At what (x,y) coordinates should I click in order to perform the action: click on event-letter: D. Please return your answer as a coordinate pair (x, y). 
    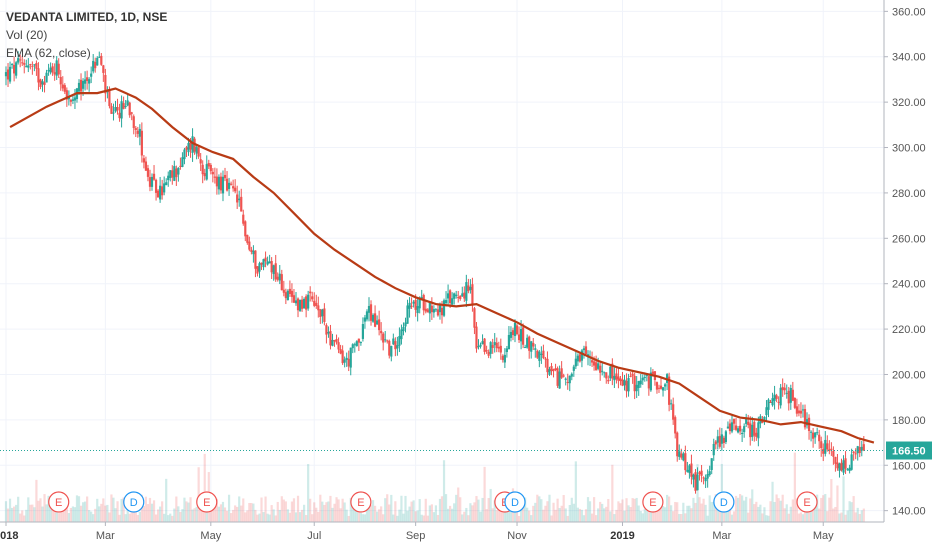
    Looking at the image, I should click on (515, 503).